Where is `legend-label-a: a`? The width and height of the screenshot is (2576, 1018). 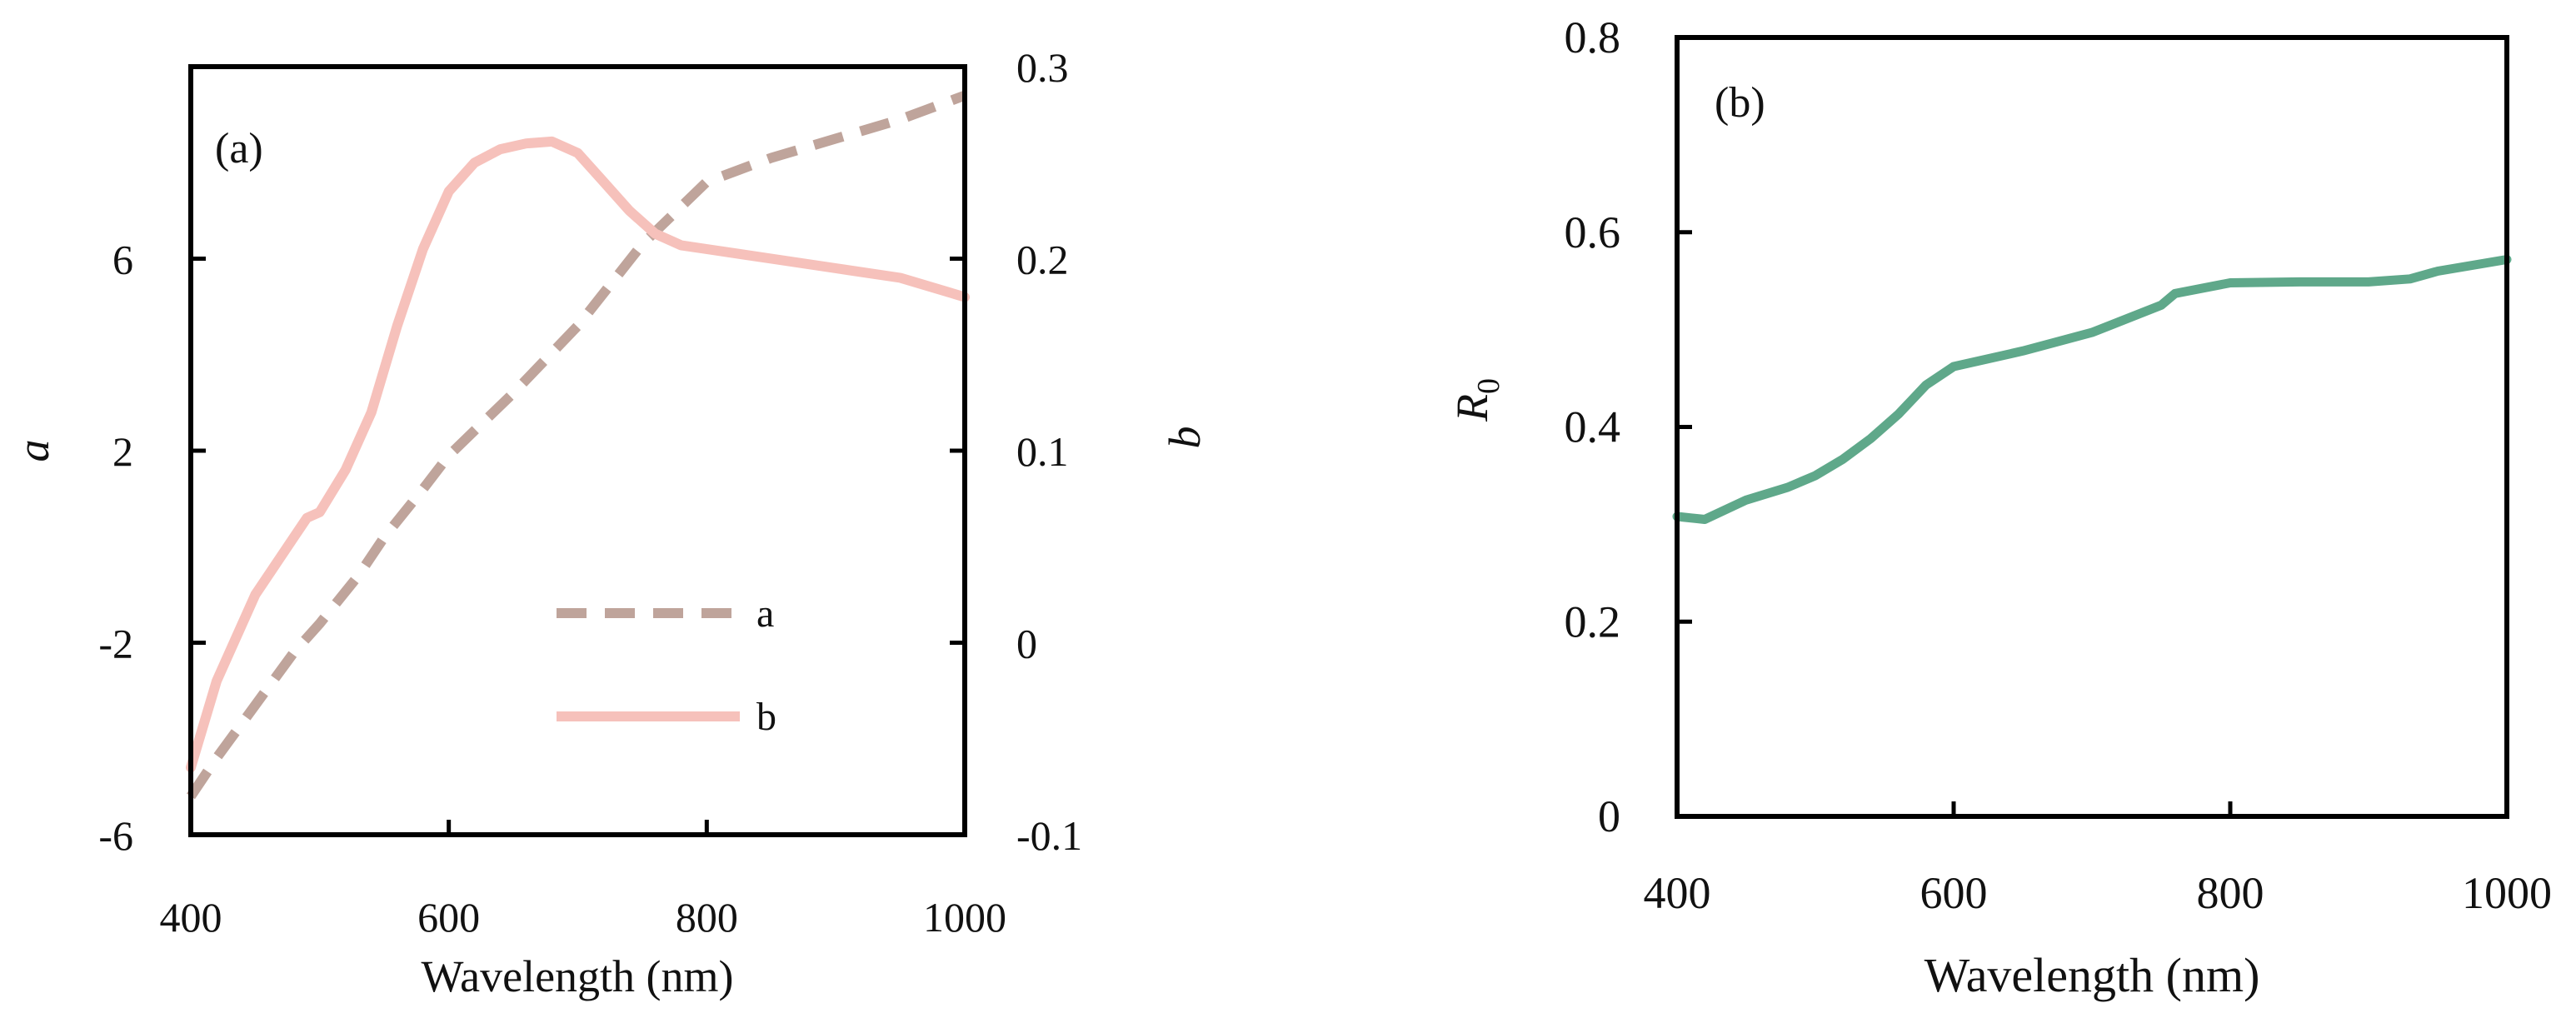 legend-label-a: a is located at coordinates (765, 613).